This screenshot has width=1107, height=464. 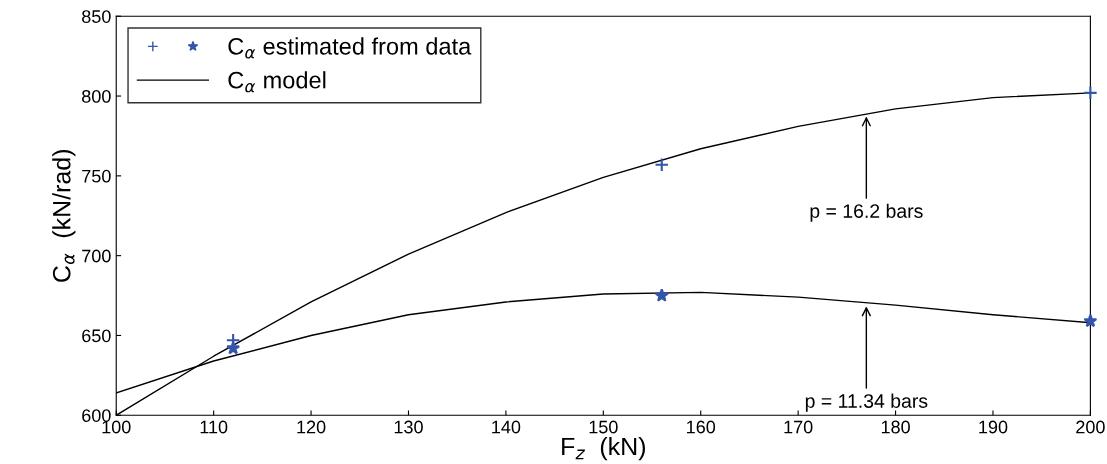 What do you see at coordinates (701, 427) in the screenshot?
I see `x-tick-label: 160` at bounding box center [701, 427].